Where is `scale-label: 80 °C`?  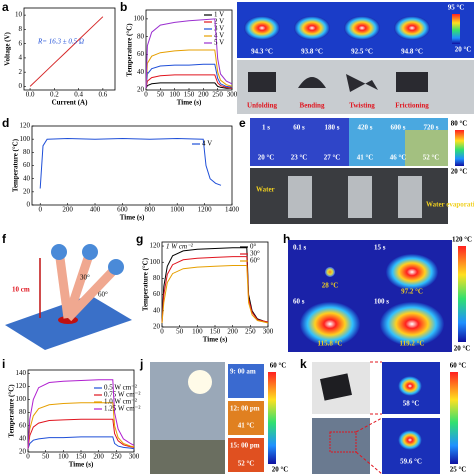
scale-label: 80 °C is located at coordinates (459, 124).